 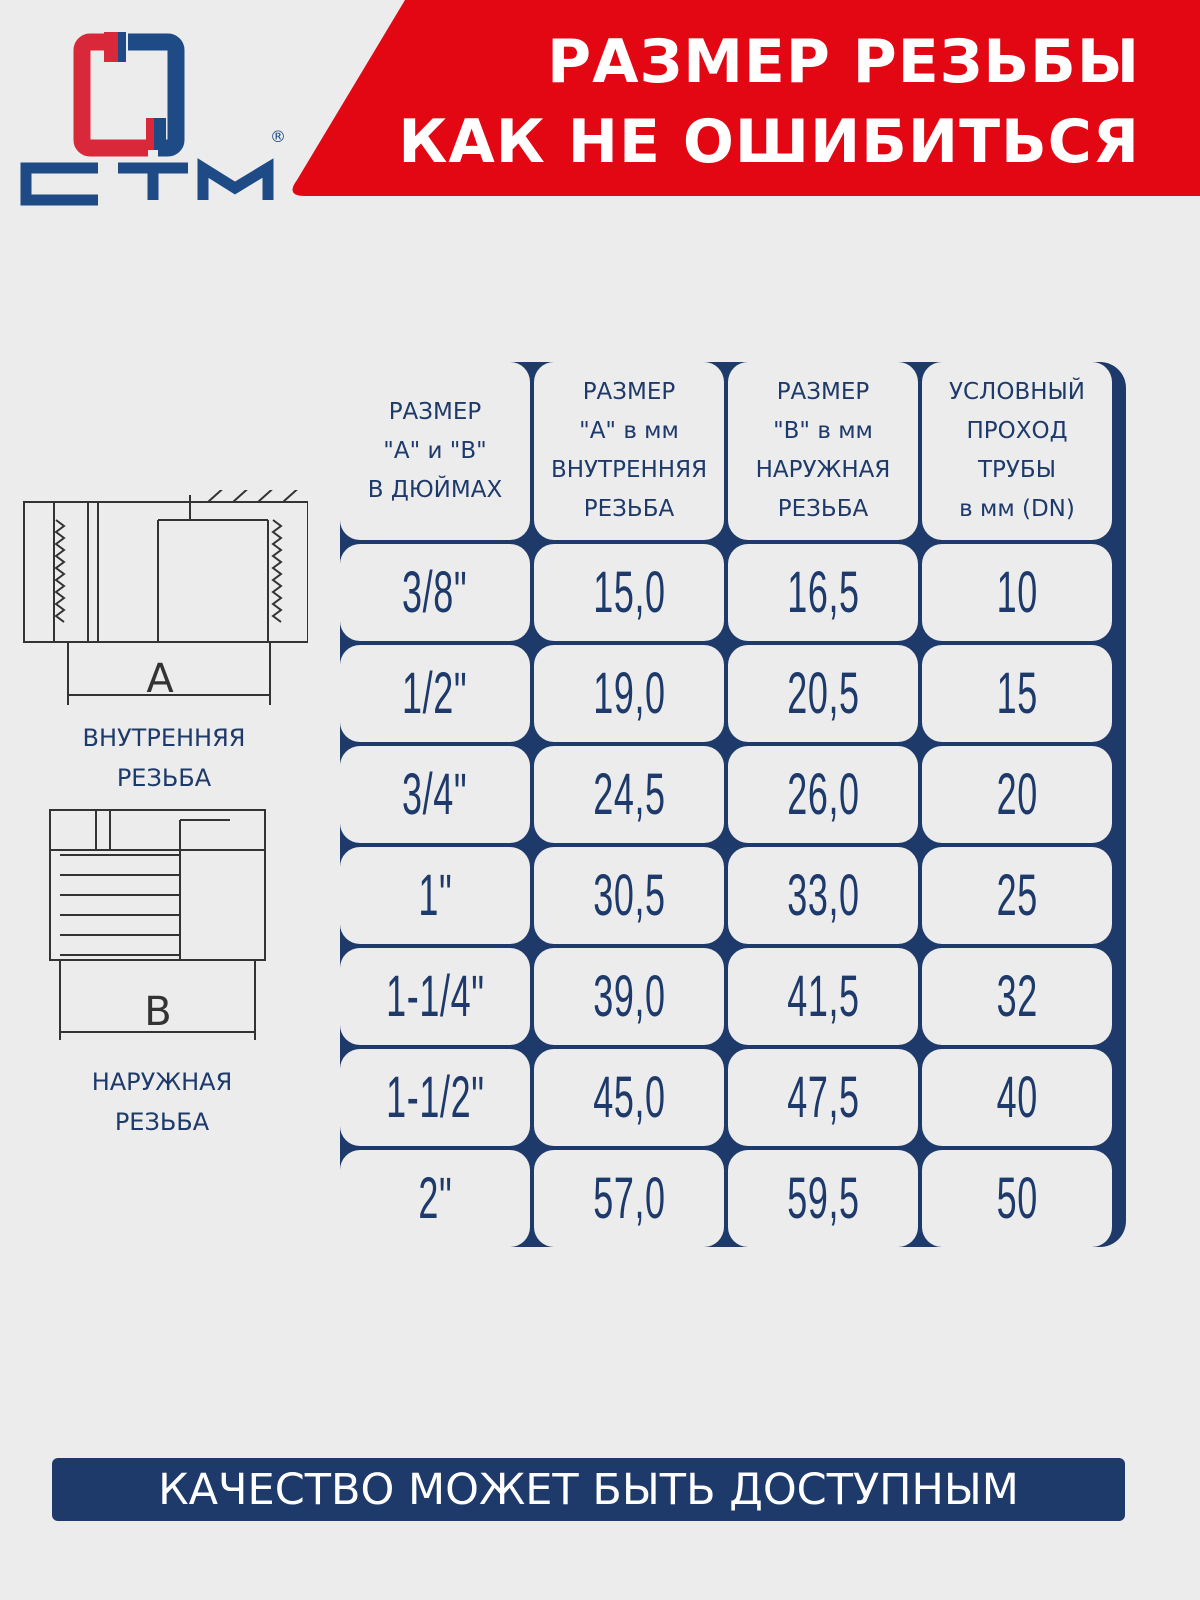 I want to click on header-cell: УСЛОВНЫЙ ПРОХОД ТРУБЫ в мм (DN), so click(x=1017, y=451).